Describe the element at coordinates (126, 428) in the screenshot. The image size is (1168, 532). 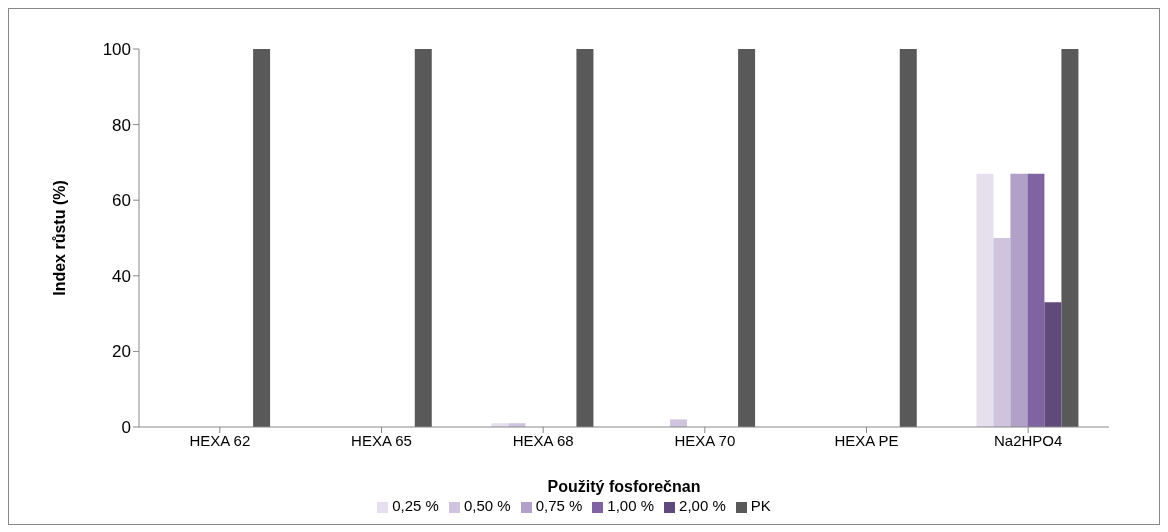
I see `y-tick-label: 0` at that location.